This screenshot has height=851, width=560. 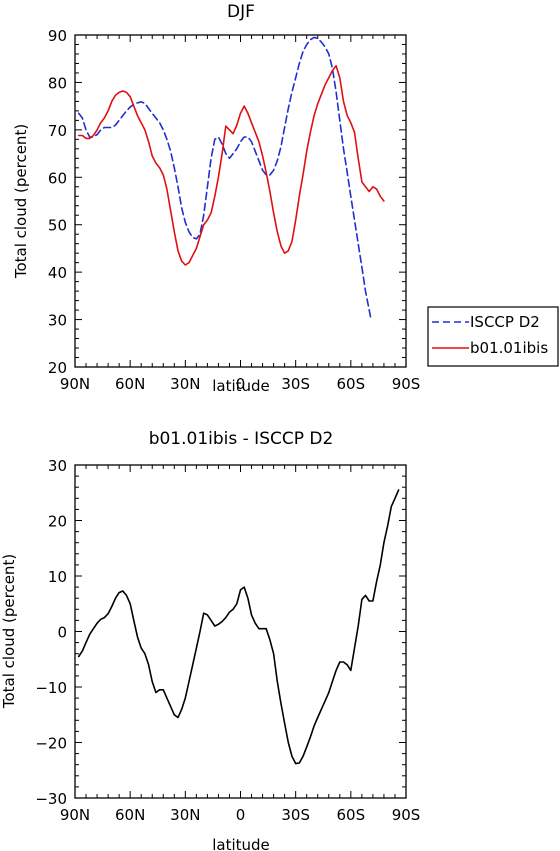 I want to click on bottom-y-axis-label: Total cloud (percent), so click(x=9, y=631).